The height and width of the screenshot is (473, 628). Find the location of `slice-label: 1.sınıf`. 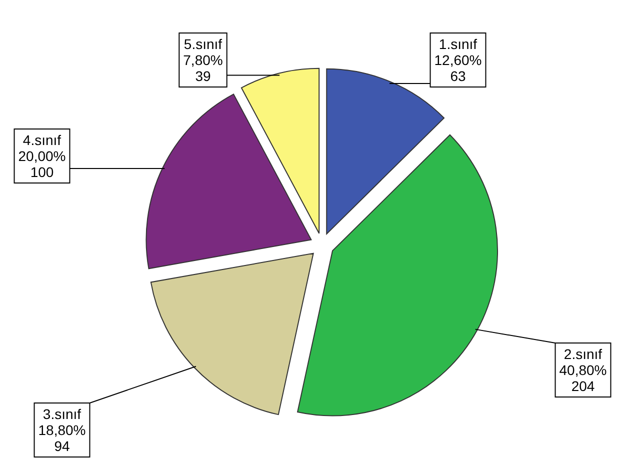

slice-label: 1.sınıf is located at coordinates (458, 44).